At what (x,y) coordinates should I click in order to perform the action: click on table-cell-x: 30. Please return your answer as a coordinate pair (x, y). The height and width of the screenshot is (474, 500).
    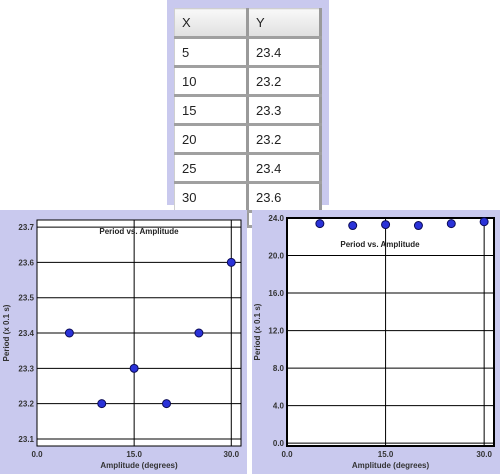
    Looking at the image, I should click on (211, 197).